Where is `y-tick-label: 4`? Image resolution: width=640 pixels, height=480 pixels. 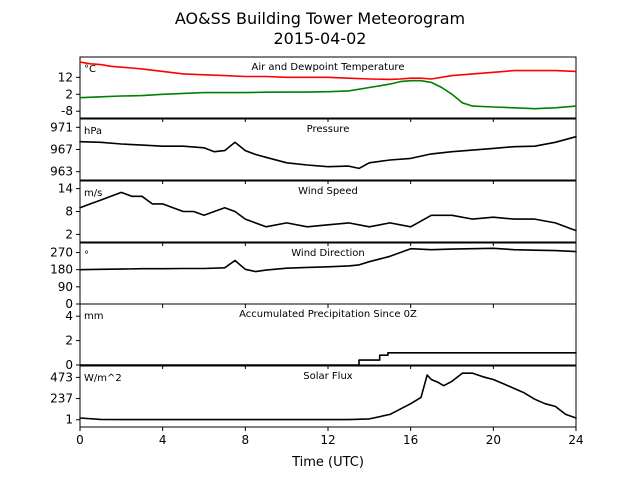 y-tick-label: 4 is located at coordinates (69, 316).